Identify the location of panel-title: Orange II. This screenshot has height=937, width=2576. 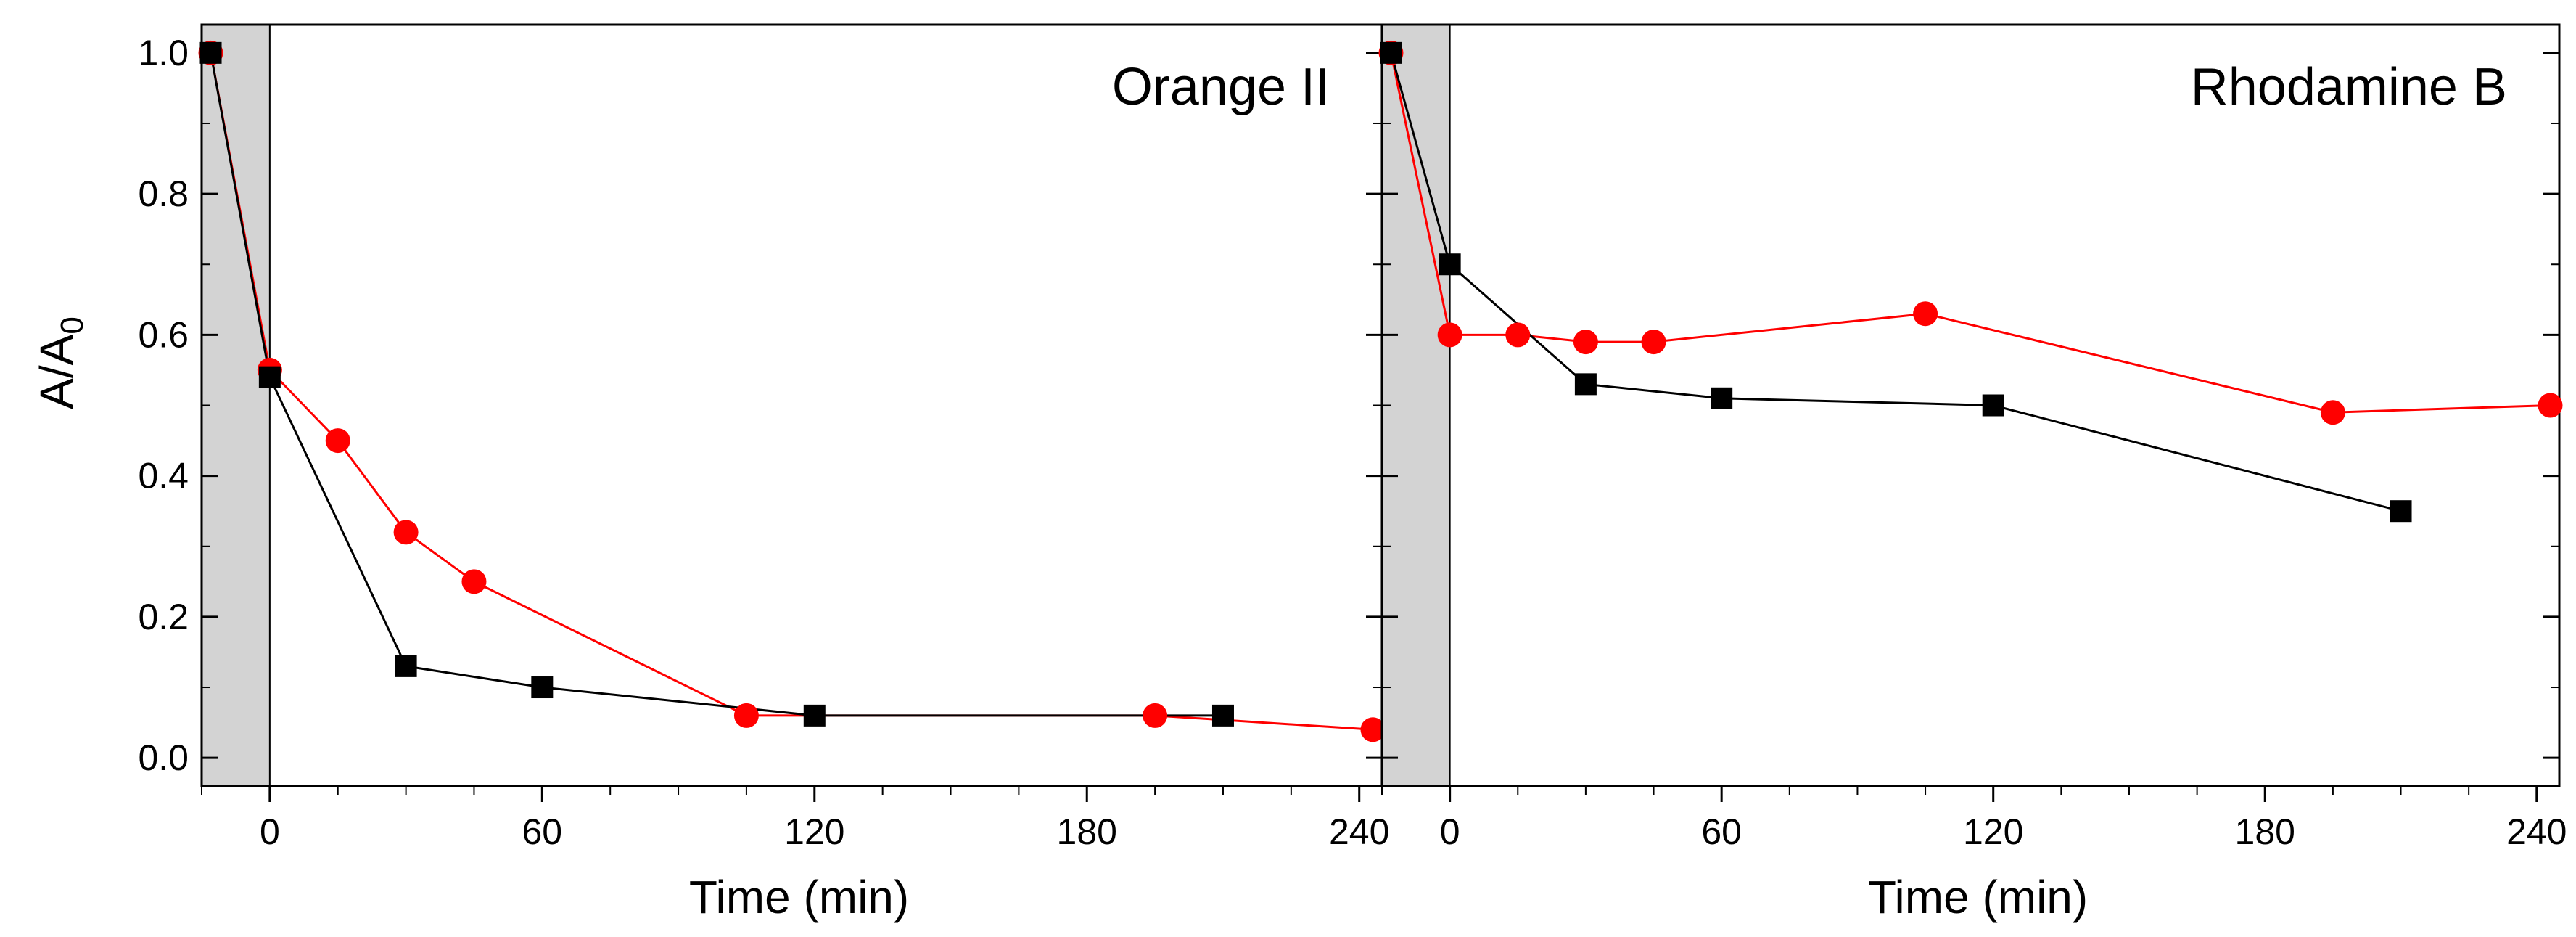
(1221, 87).